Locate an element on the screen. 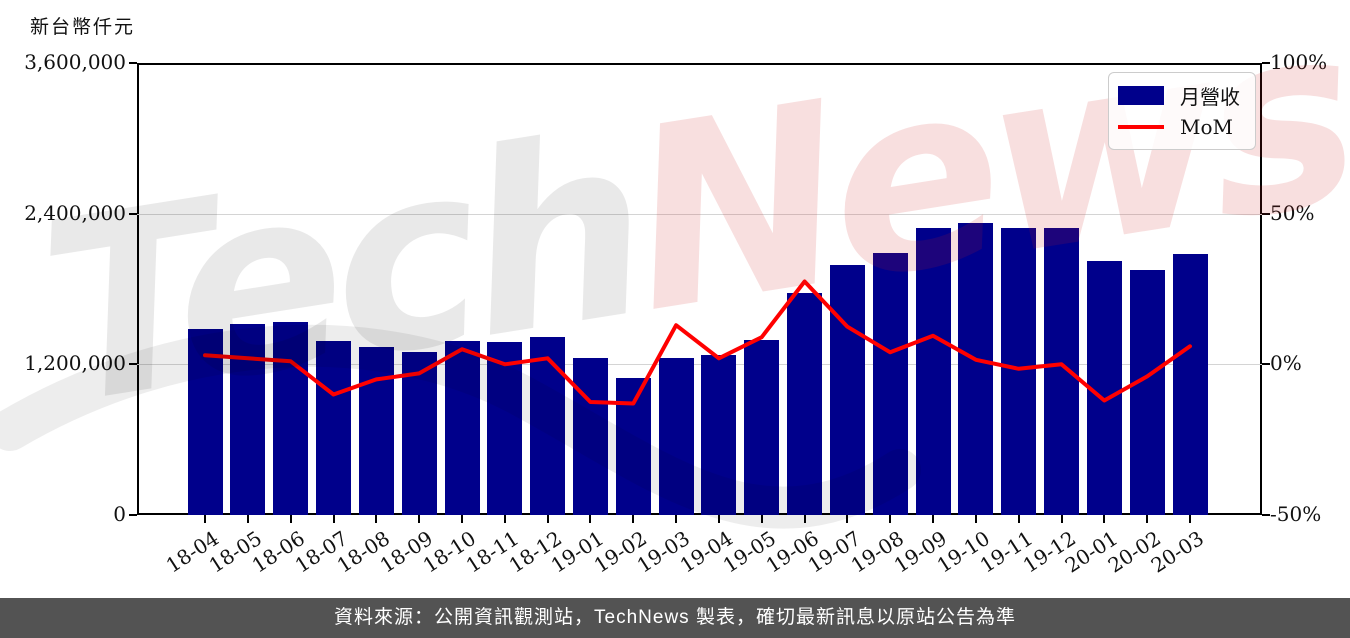  source-footer: 資料來源：公開資訊觀測站，TechNews 製表，確切最新訊息以原站公告為準 is located at coordinates (675, 618).